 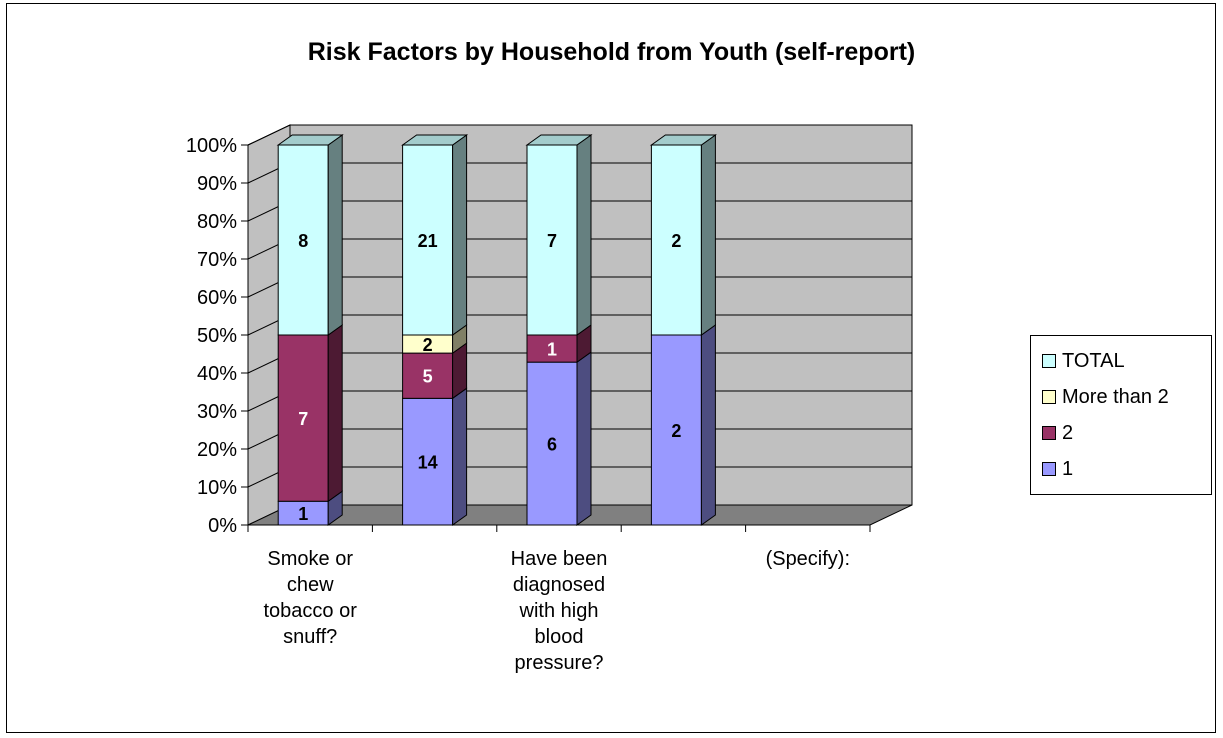 What do you see at coordinates (217, 412) in the screenshot?
I see `y-tick-label: 30%` at bounding box center [217, 412].